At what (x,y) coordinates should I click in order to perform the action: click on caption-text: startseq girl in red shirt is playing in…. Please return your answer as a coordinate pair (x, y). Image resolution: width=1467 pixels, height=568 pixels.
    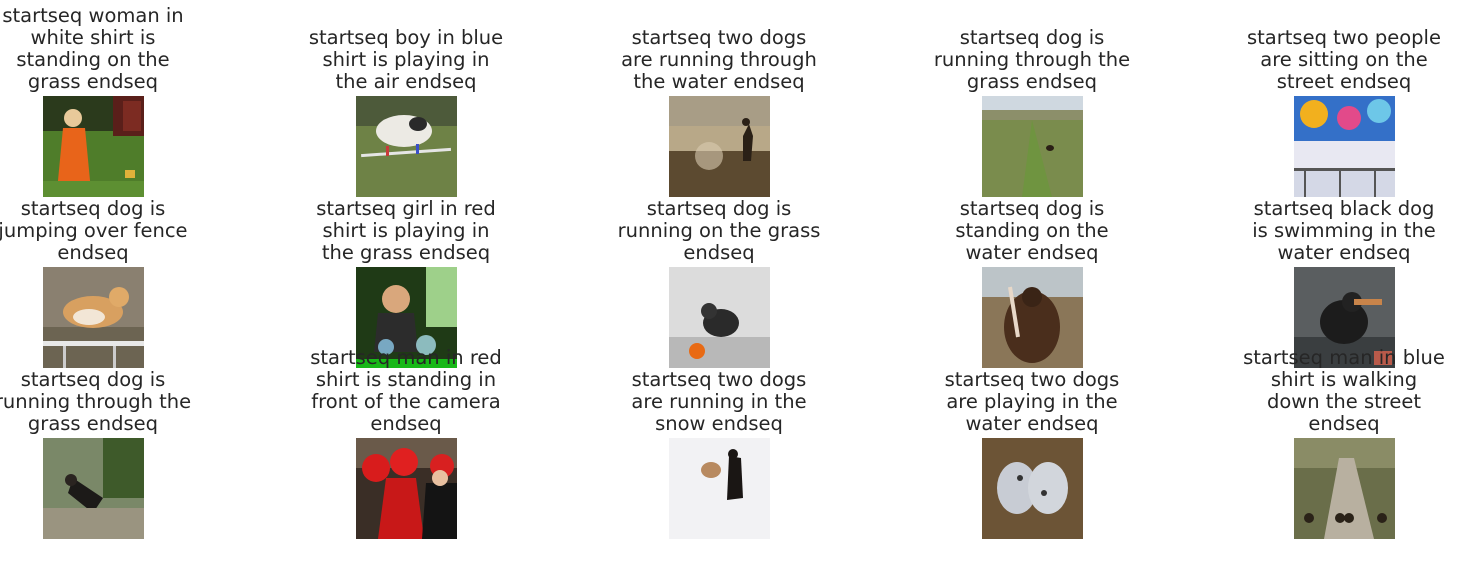
    Looking at the image, I should click on (406, 230).